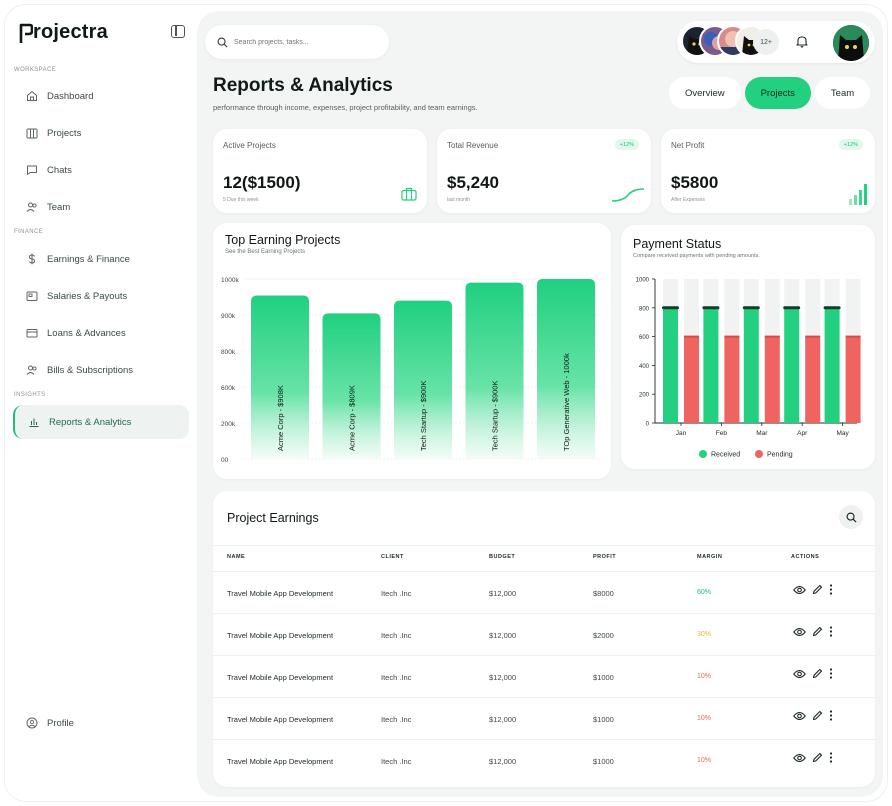 The height and width of the screenshot is (806, 892). What do you see at coordinates (101, 259) in the screenshot?
I see `sidebar-item-earnings: Earnings & Finance` at bounding box center [101, 259].